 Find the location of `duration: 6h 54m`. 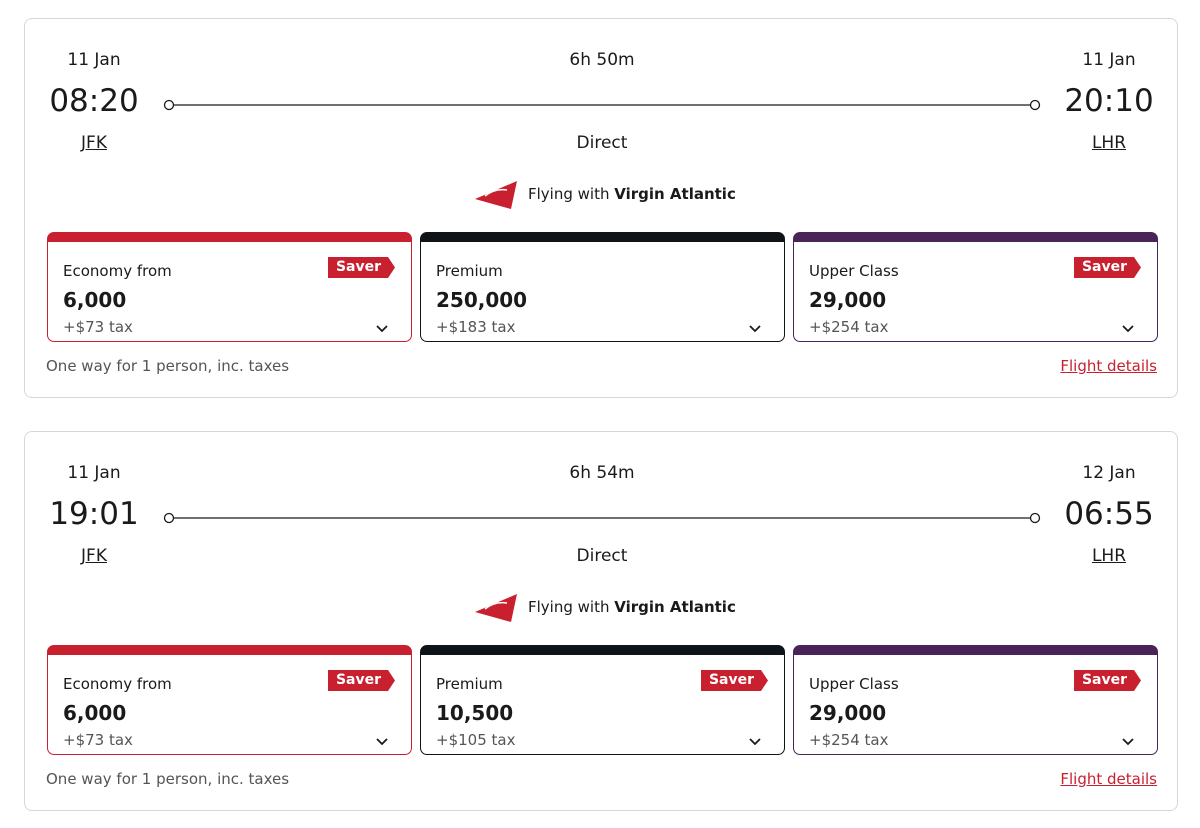

duration: 6h 54m is located at coordinates (602, 473).